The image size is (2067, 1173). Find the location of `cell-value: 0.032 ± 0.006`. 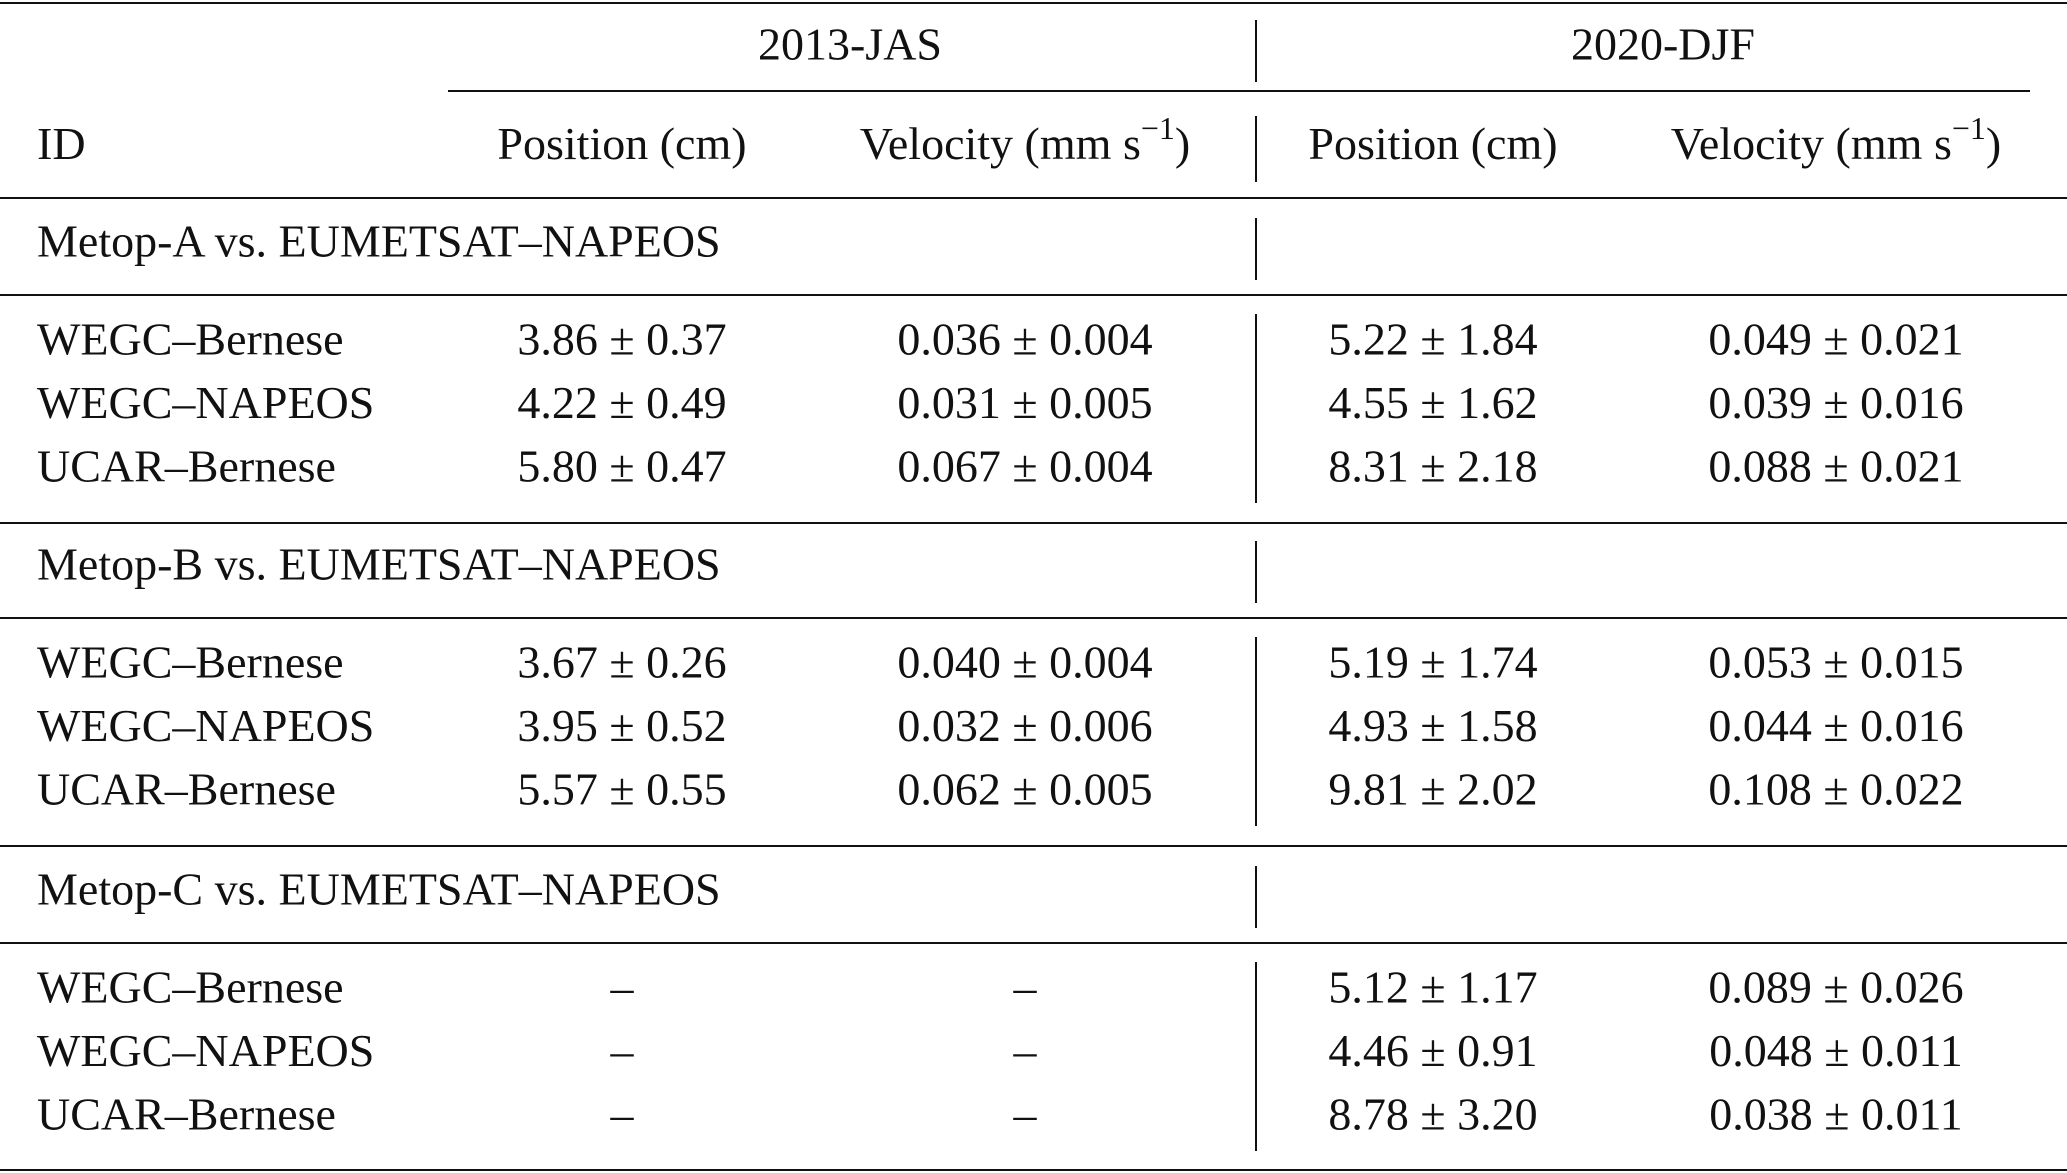

cell-value: 0.032 ± 0.006 is located at coordinates (1024, 725).